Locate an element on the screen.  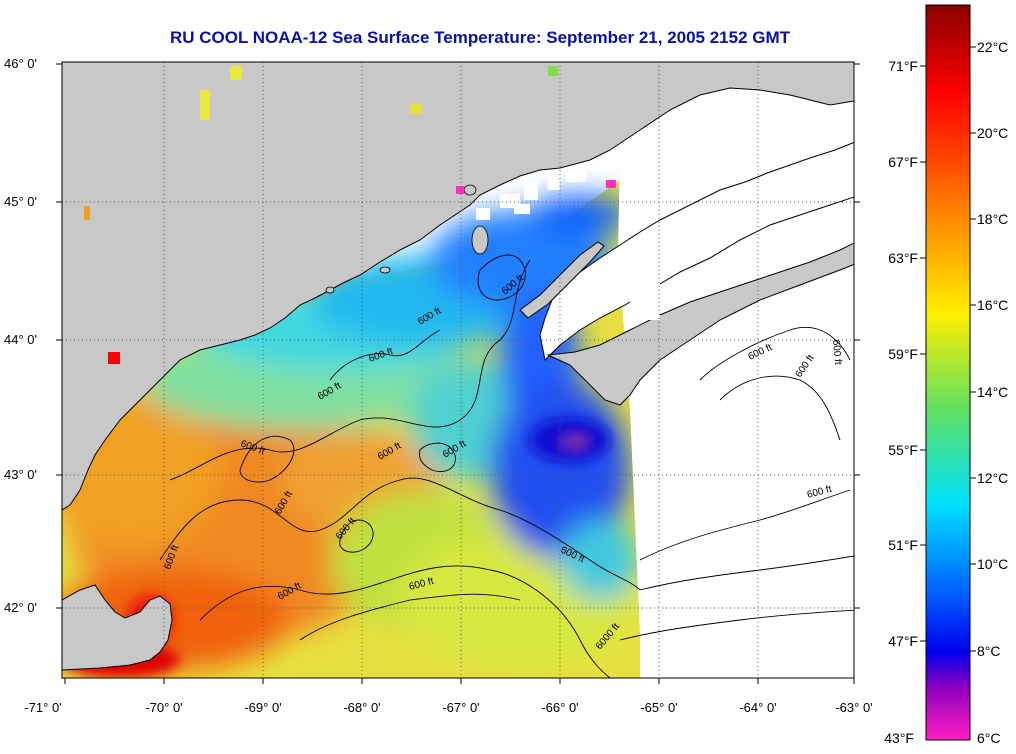
lon-tick-3: -69° 0' is located at coordinates (262, 707).